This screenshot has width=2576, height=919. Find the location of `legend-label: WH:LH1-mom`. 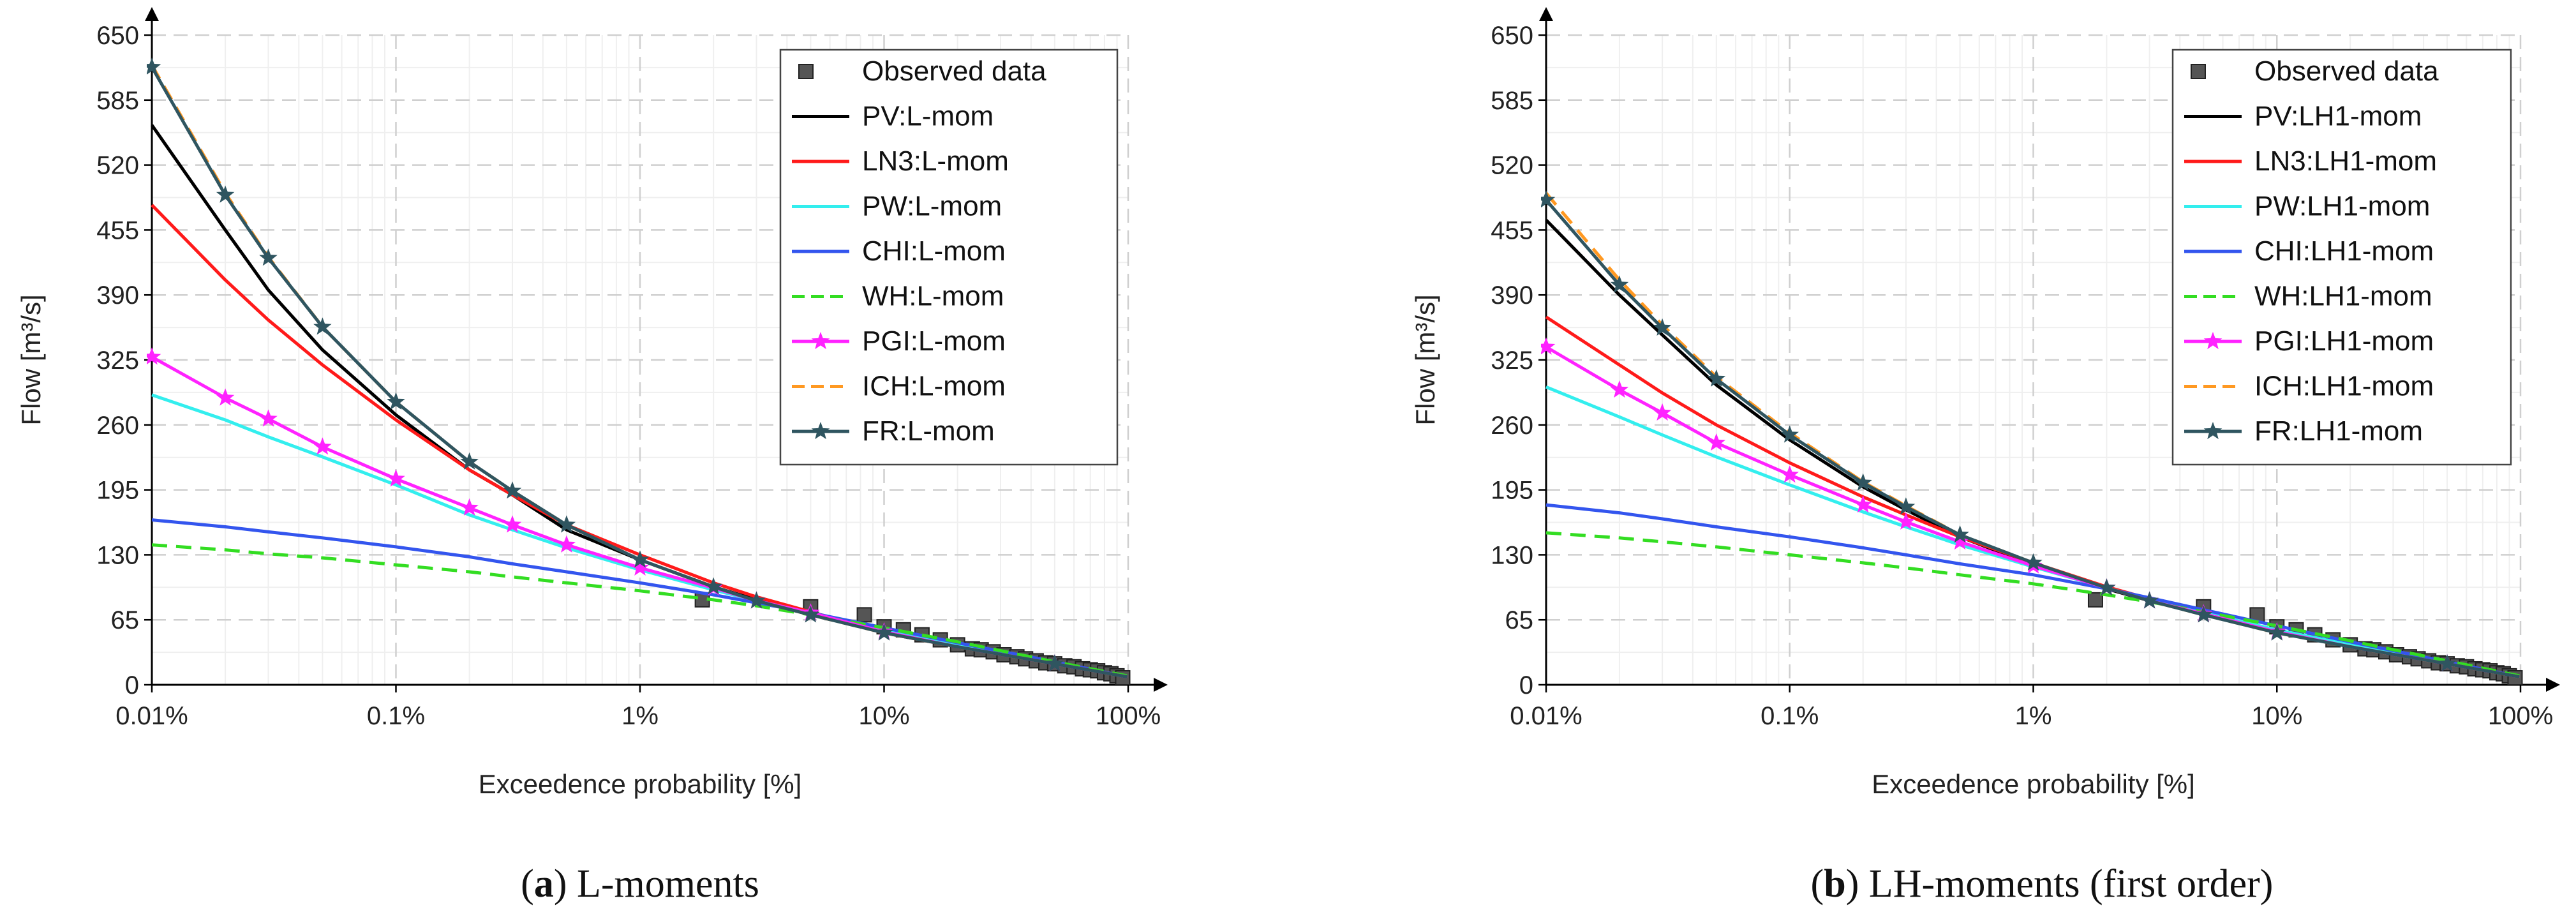

legend-label: WH:LH1-mom is located at coordinates (2343, 296).